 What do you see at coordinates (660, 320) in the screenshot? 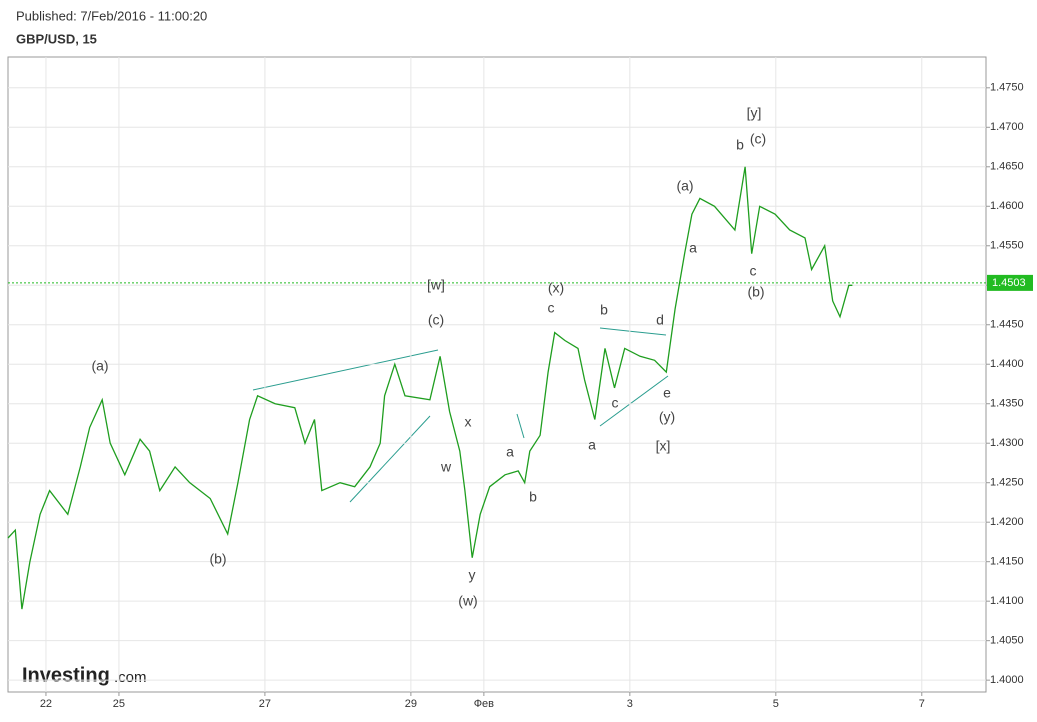
I see `wave-label: d` at bounding box center [660, 320].